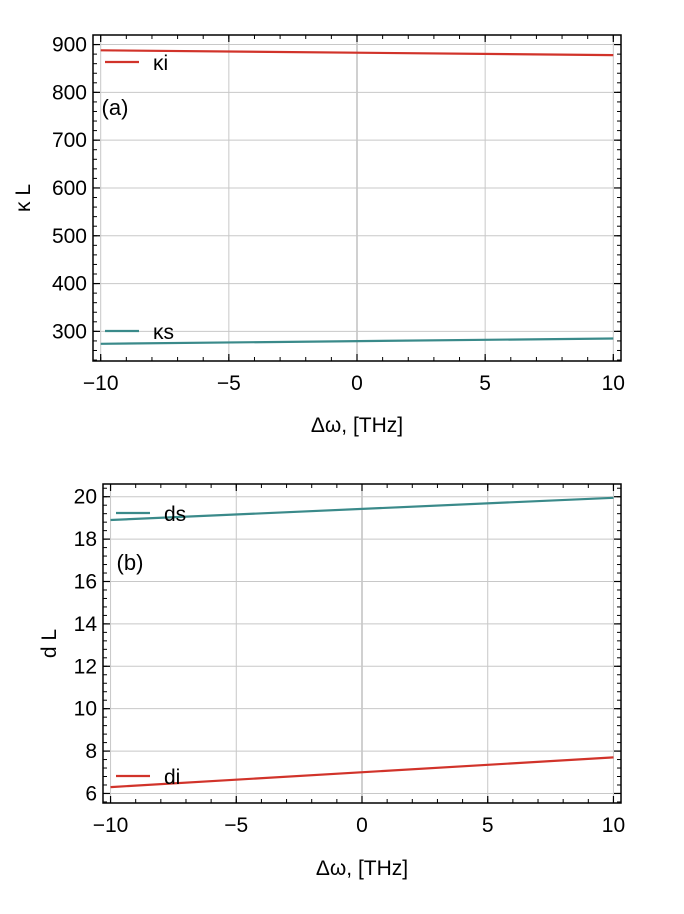  What do you see at coordinates (85, 539) in the screenshot?
I see `y-tick-label: 18` at bounding box center [85, 539].